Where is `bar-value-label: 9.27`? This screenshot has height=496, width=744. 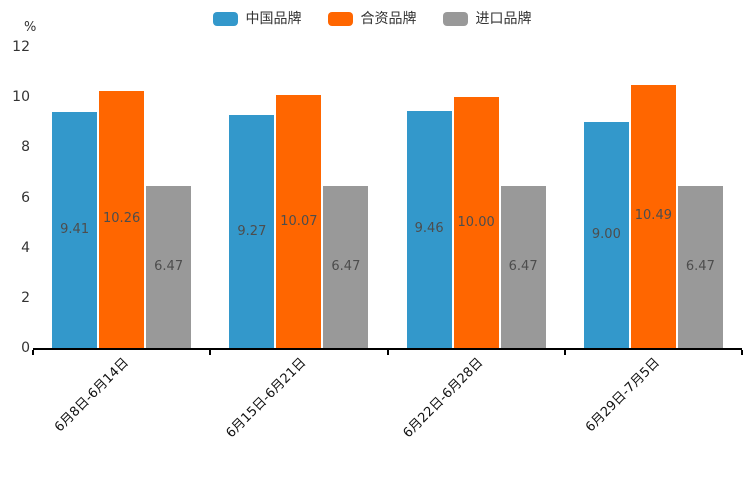 bar-value-label: 9.27 is located at coordinates (252, 231).